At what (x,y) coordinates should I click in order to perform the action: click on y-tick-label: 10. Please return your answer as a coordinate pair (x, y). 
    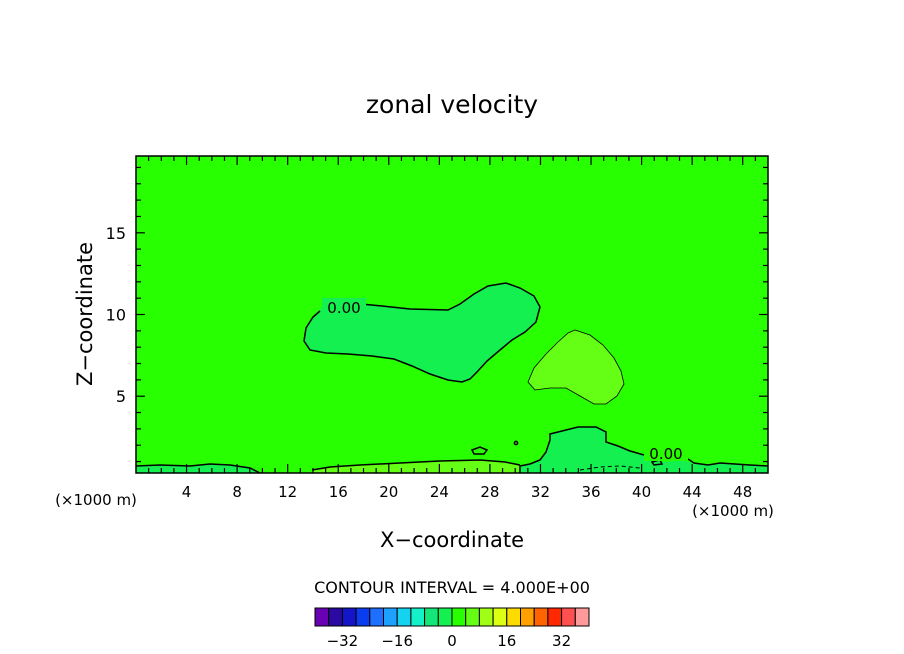
    Looking at the image, I should click on (116, 315).